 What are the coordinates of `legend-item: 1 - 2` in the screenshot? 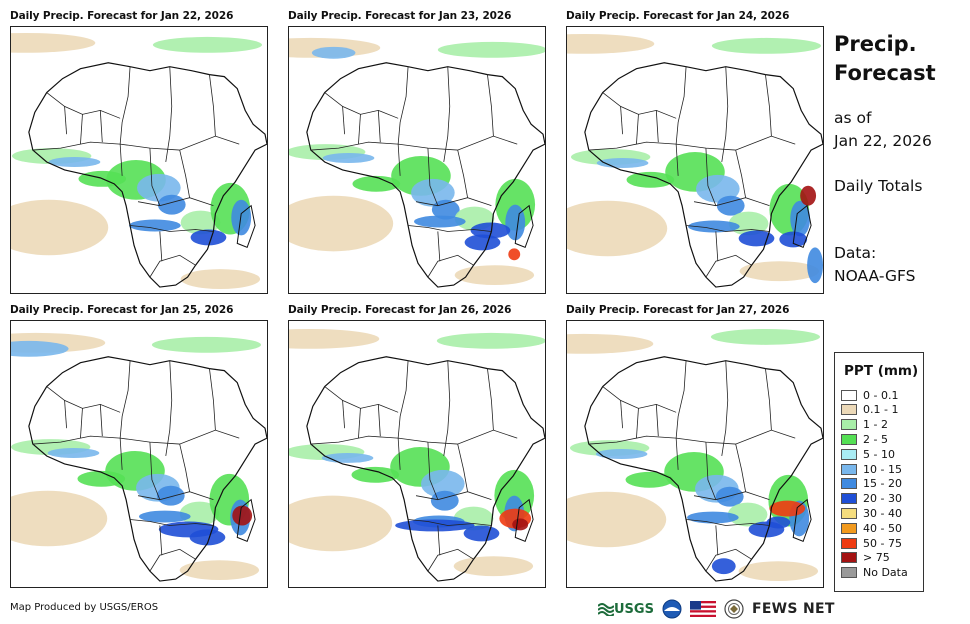 It's located at (864, 425).